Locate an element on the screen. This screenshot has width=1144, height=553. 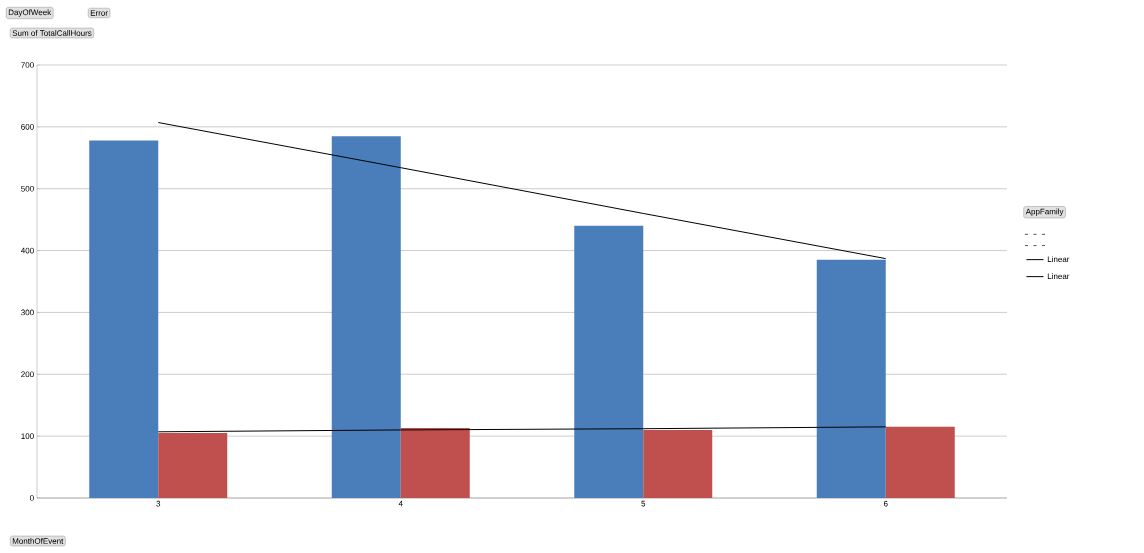
y-tick-label: 500 is located at coordinates (27, 188).